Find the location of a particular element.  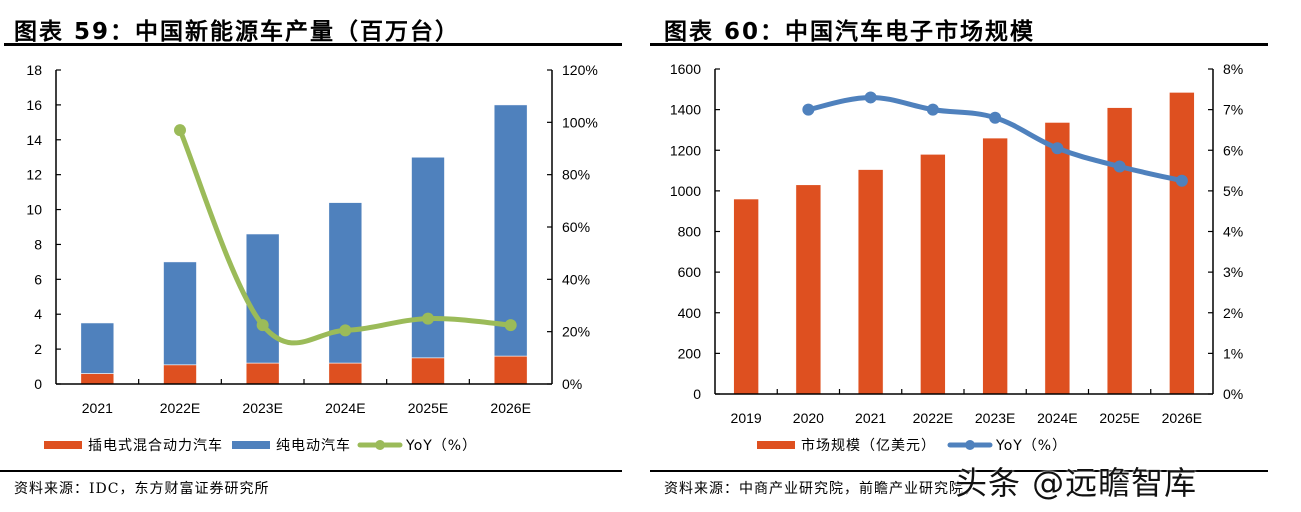

legend-label-2: YoY（%） is located at coordinates (441, 446).